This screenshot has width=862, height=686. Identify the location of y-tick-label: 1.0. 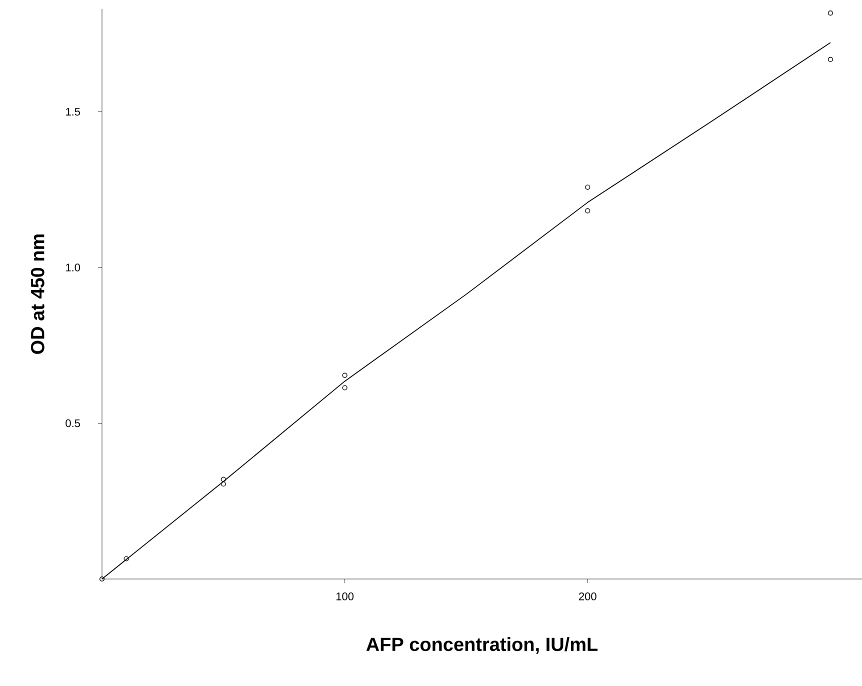
(73, 268).